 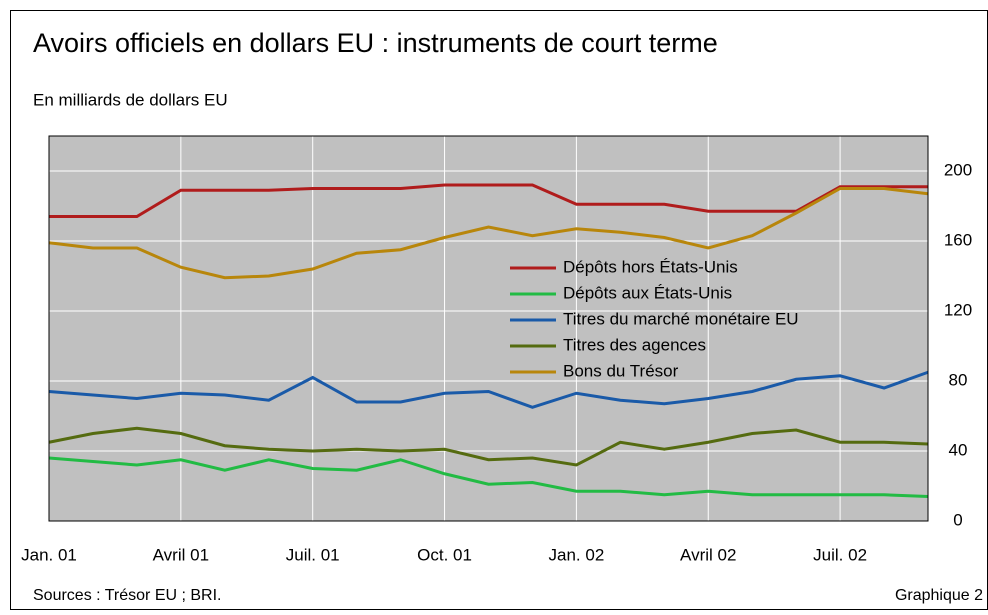 What do you see at coordinates (444, 554) in the screenshot?
I see `x-tick-label: Oct. 01` at bounding box center [444, 554].